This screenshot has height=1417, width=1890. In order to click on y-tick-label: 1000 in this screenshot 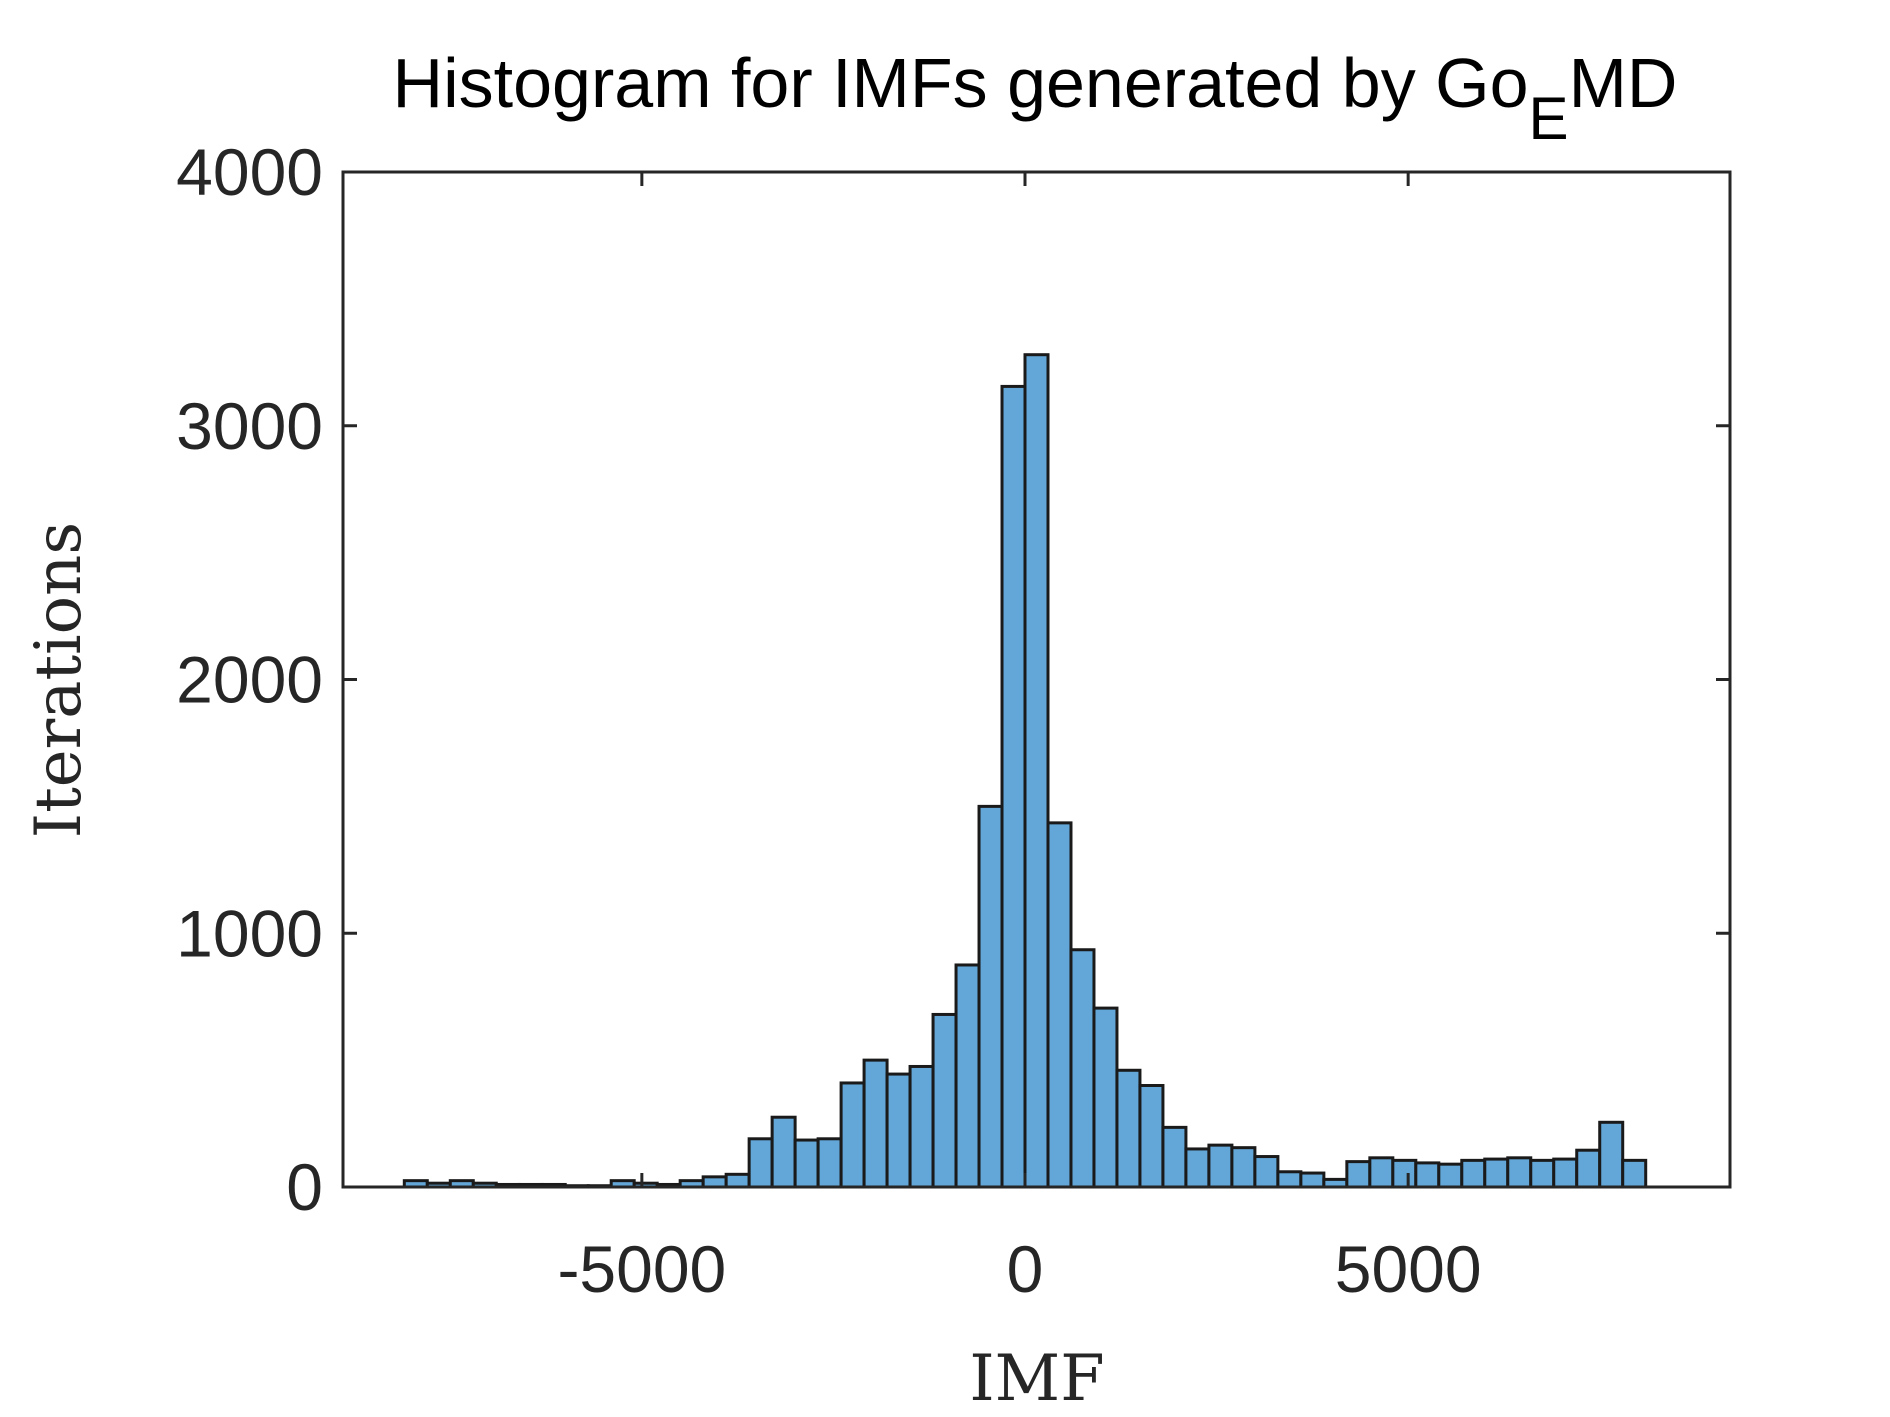, I will do `click(249, 933)`.